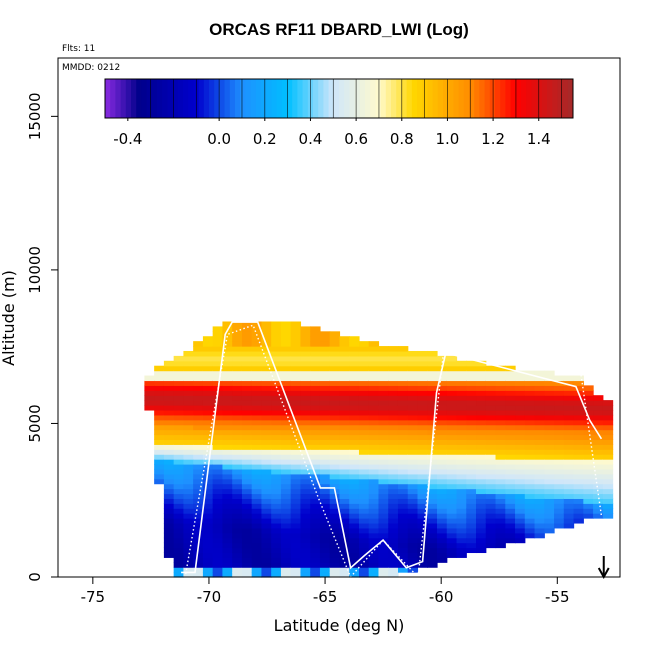  I want to click on colorbar: -0.4 0.0 0.2 0.4 0.6 0.8 1.0 1.2 1.4, so click(339, 113).